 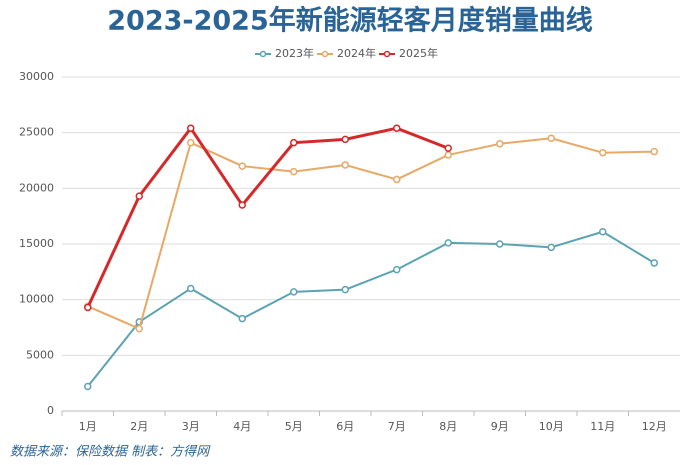 What do you see at coordinates (345, 426) in the screenshot?
I see `x-tick-label: 6月` at bounding box center [345, 426].